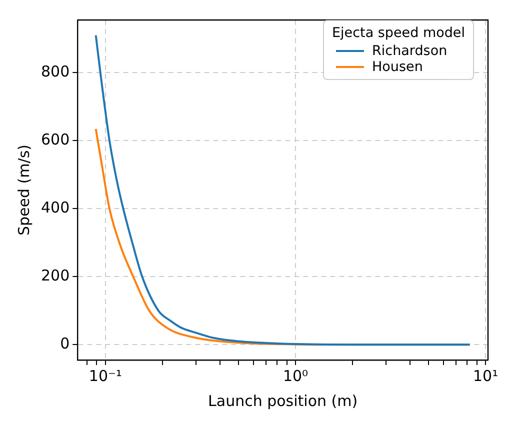 Image resolution: width=512 pixels, height=427 pixels. I want to click on y-tick-label: 600, so click(55, 139).